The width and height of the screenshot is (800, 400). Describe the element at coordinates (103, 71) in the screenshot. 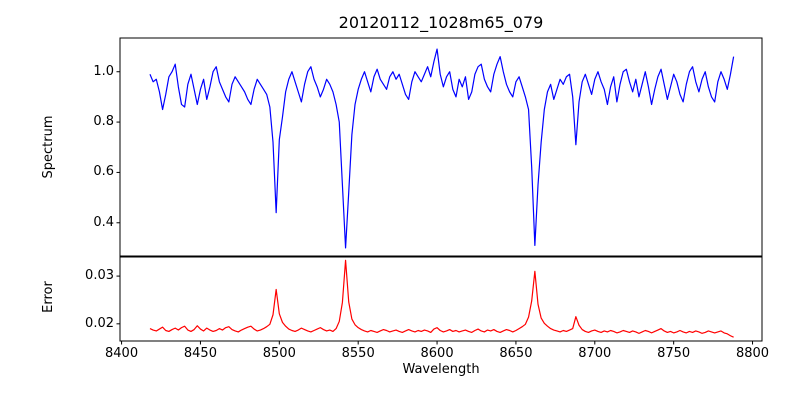

I see `y-tick-label: 1.0` at that location.